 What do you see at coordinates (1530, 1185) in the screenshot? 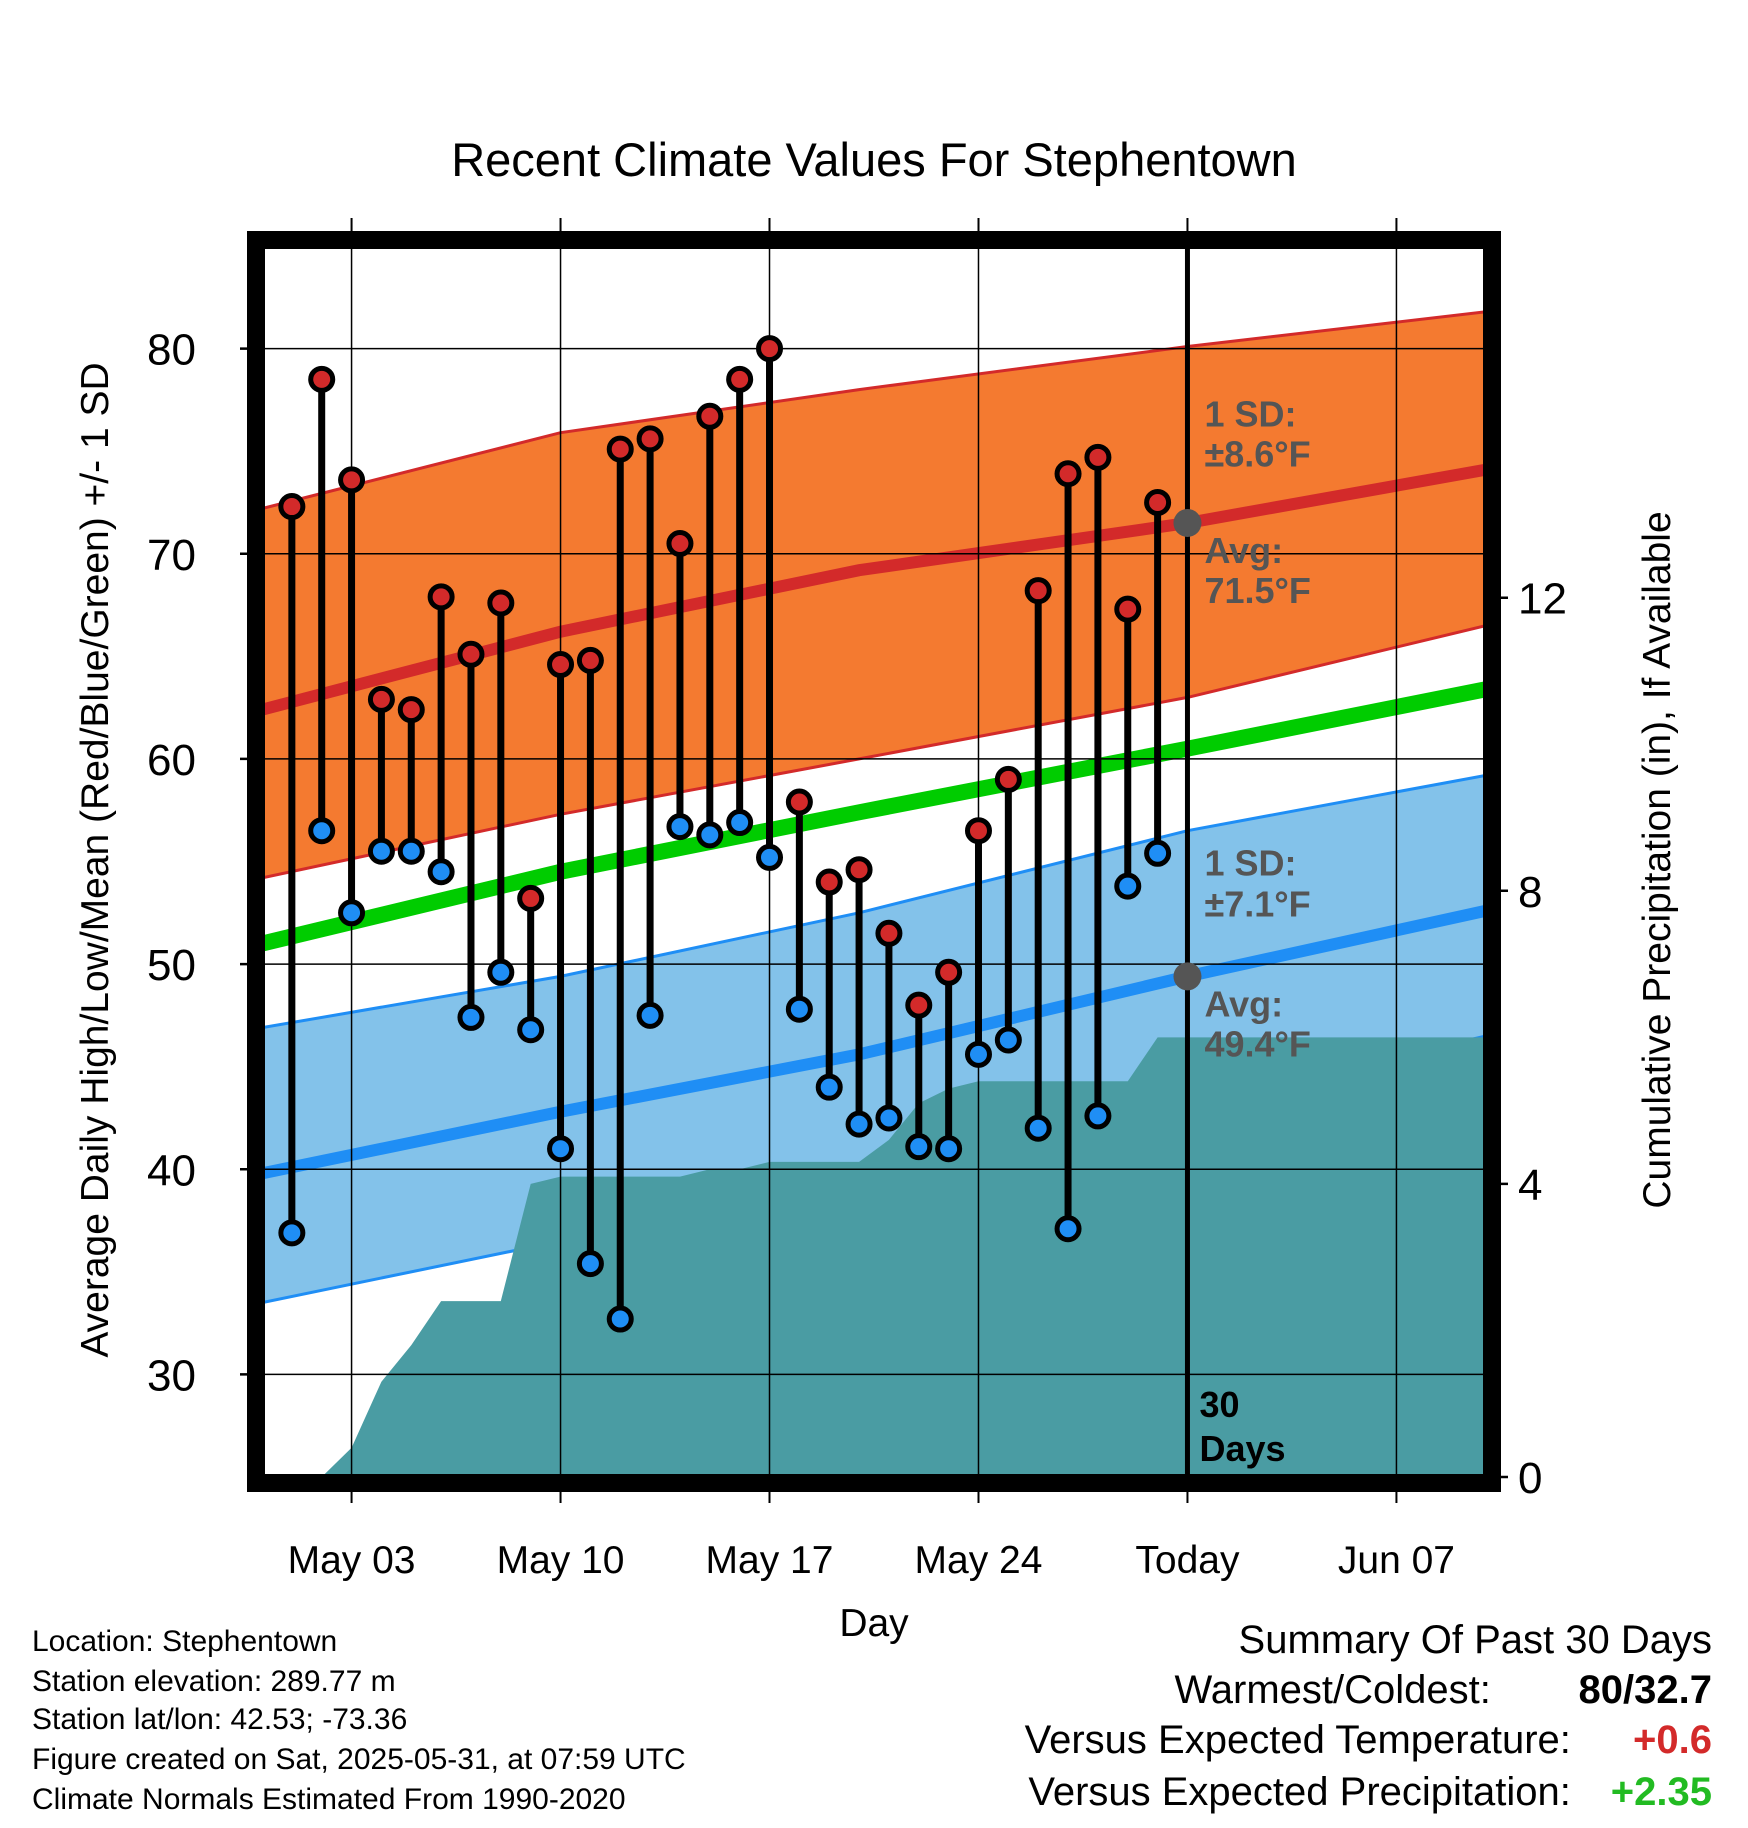
I see `y2-tick-label: 4` at bounding box center [1530, 1185].